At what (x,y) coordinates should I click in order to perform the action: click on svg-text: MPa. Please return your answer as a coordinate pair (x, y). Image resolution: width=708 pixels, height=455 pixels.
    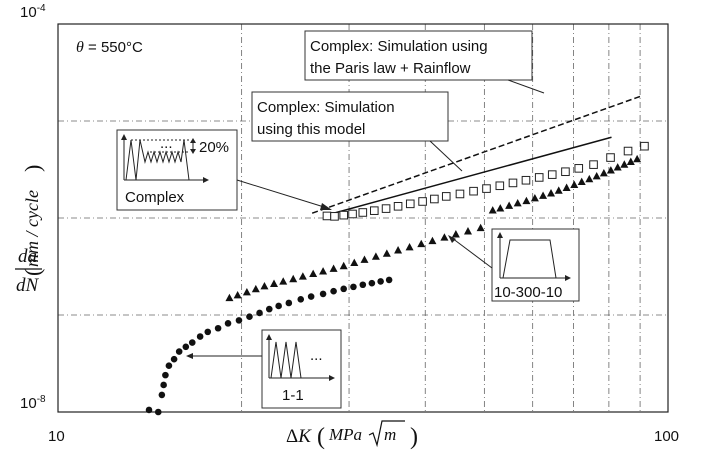
    Looking at the image, I should click on (345, 434).